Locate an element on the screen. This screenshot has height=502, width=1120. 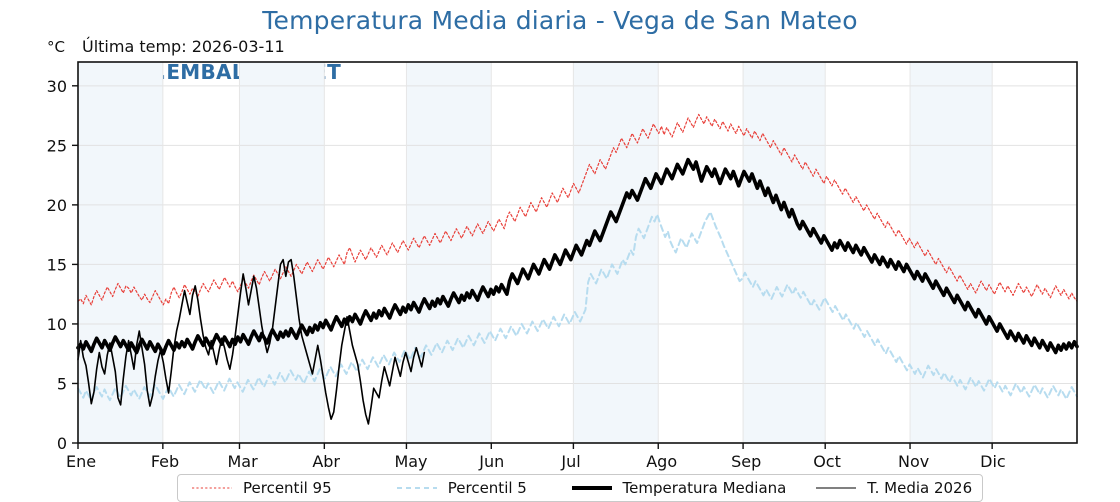
x-axis-tick-label: May is located at coordinates (410, 461).